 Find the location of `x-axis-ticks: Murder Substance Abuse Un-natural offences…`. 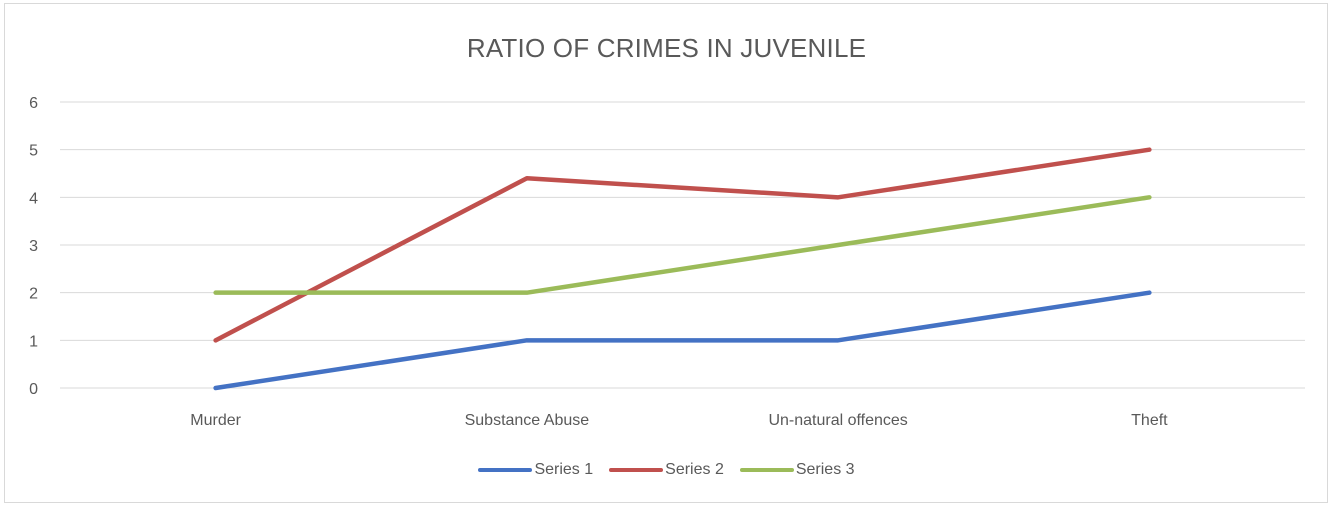

x-axis-ticks: Murder Substance Abuse Un-natural offences… is located at coordinates (679, 420).